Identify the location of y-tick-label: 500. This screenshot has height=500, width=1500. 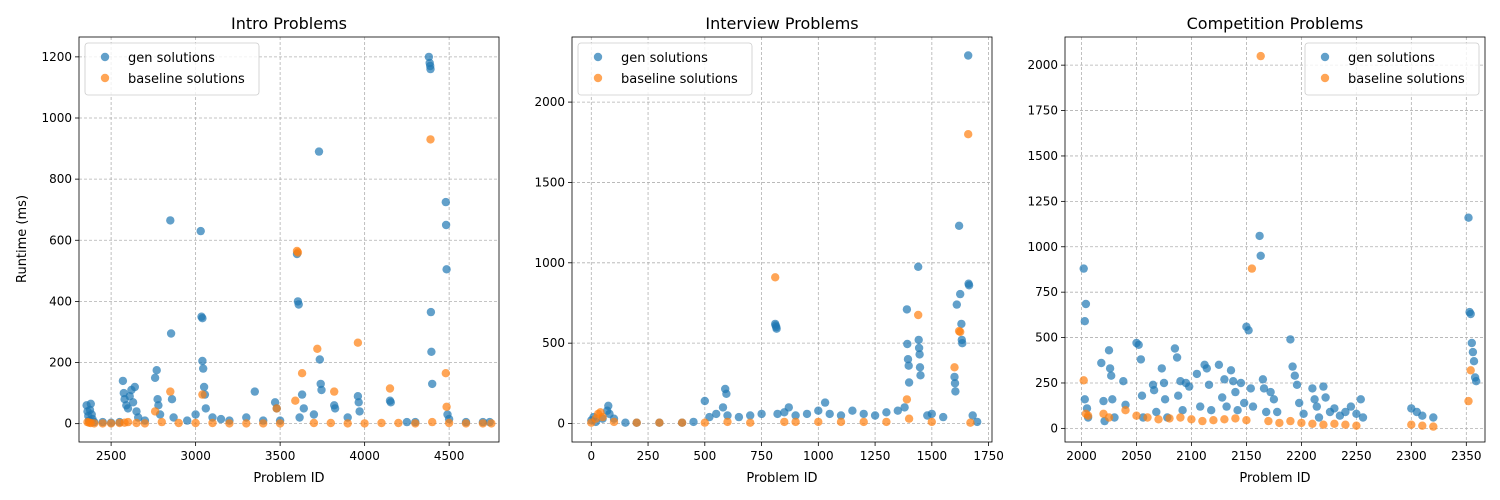
(553, 343).